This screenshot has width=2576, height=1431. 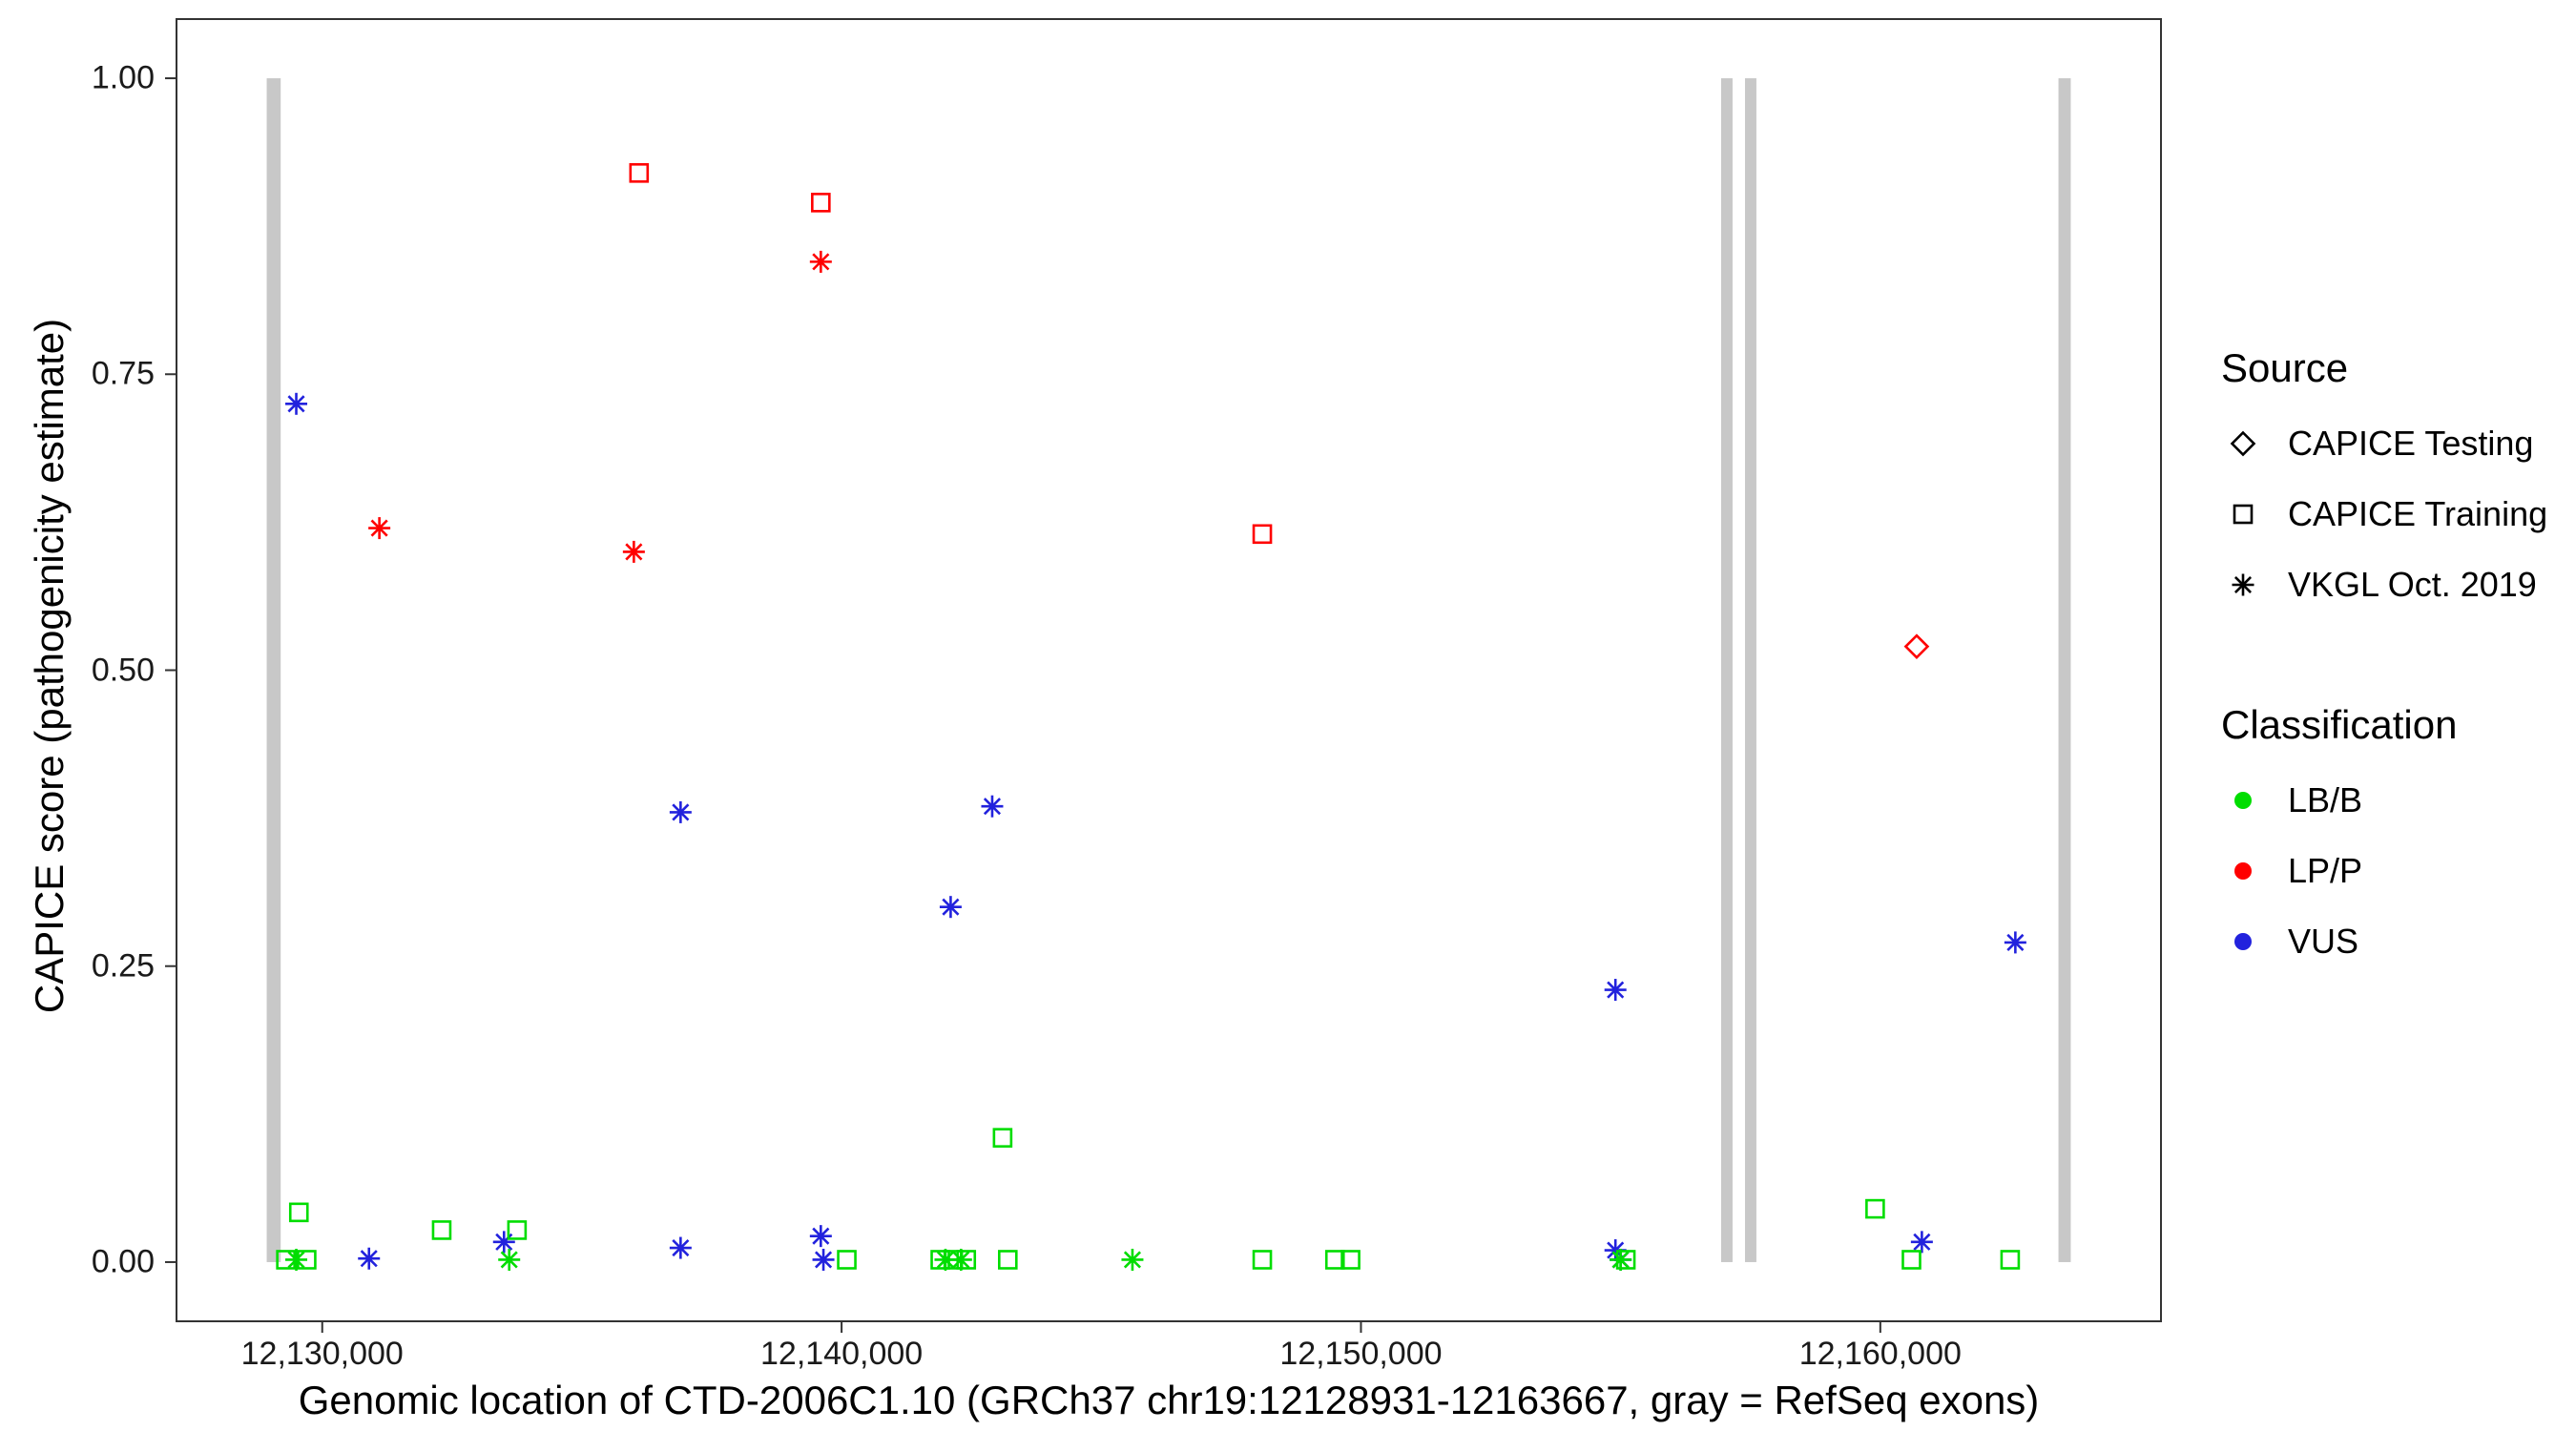 What do you see at coordinates (123, 1262) in the screenshot?
I see `y-tick-label: 0.00` at bounding box center [123, 1262].